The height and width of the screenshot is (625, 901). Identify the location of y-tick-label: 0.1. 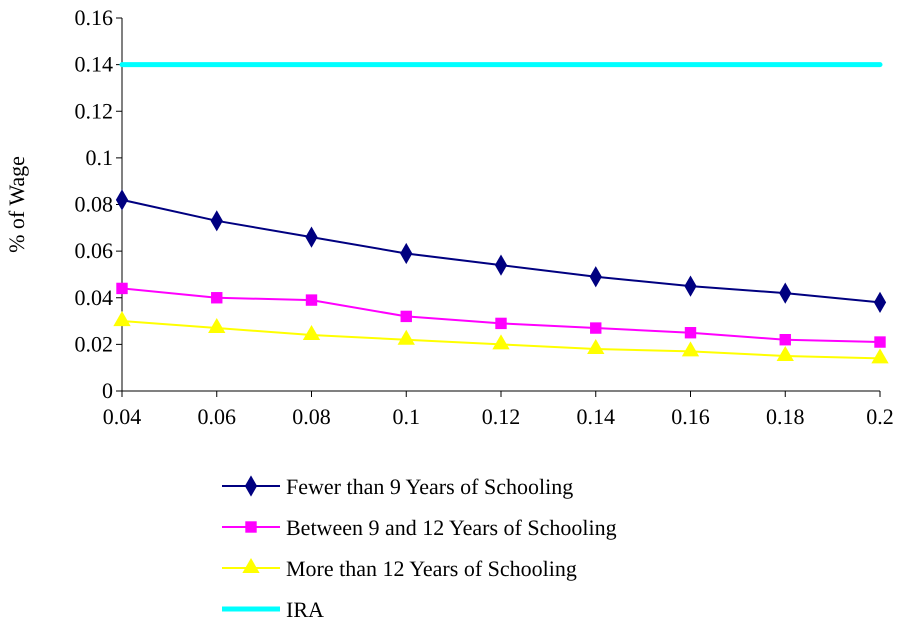
(99, 157).